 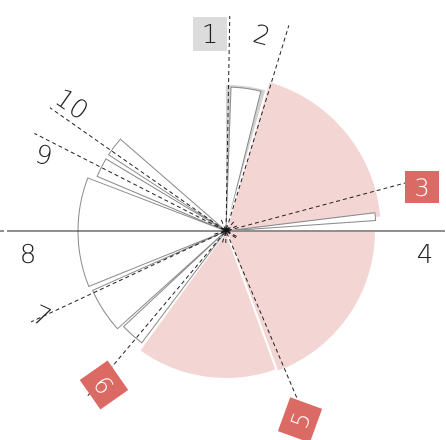 I want to click on axis-label-text-8: 8, so click(x=28, y=255).